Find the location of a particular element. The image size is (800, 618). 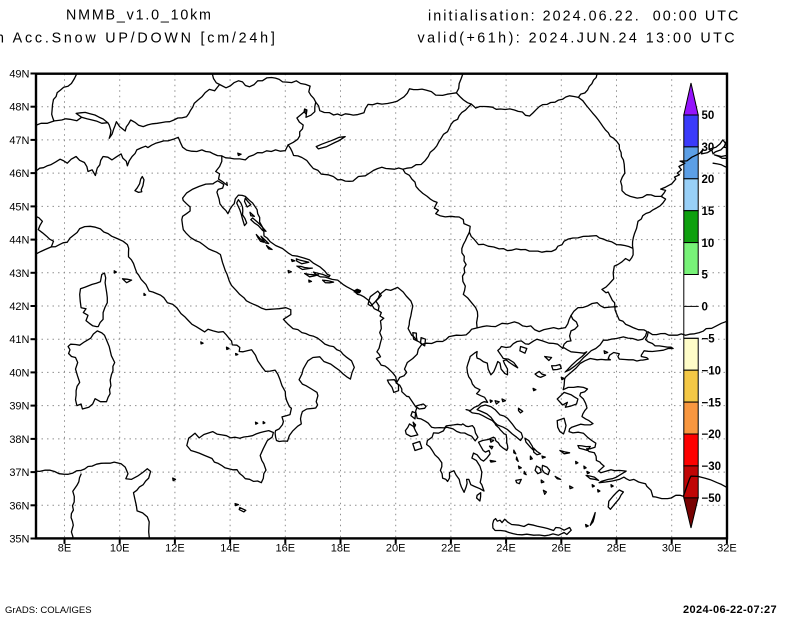

svg-text: 45N is located at coordinates (19, 207).